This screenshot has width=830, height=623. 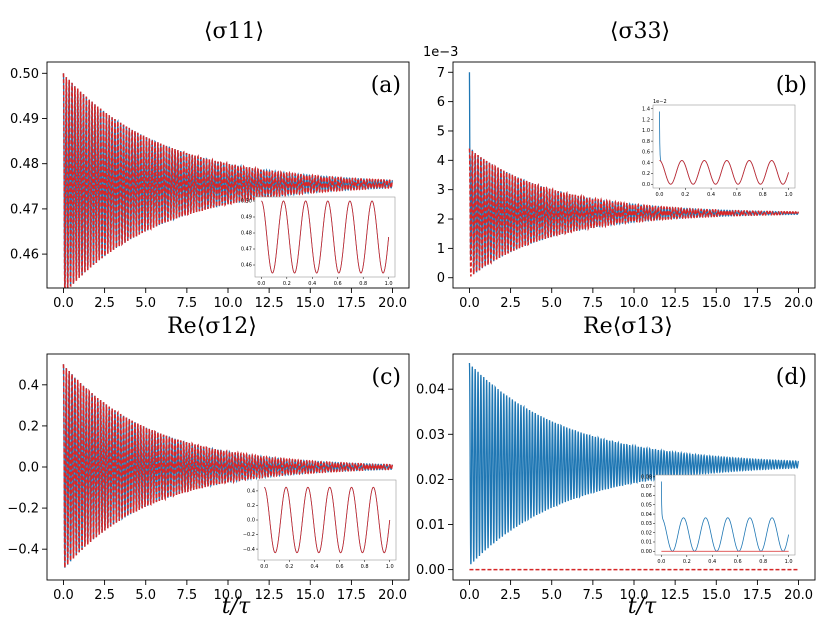 What do you see at coordinates (430, 480) in the screenshot?
I see `panel-d-ytick-label: 0.02` at bounding box center [430, 480].